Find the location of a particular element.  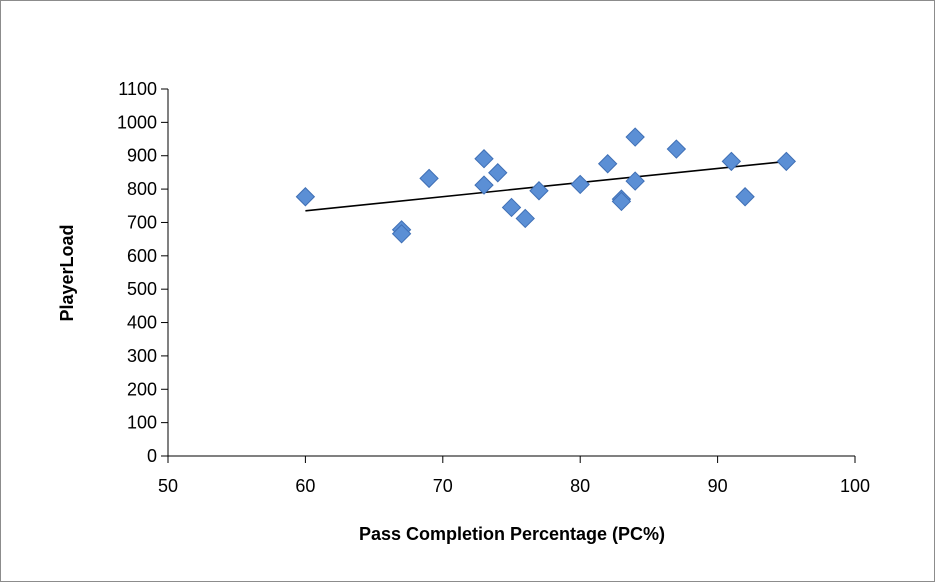

trendline is located at coordinates (546, 186).